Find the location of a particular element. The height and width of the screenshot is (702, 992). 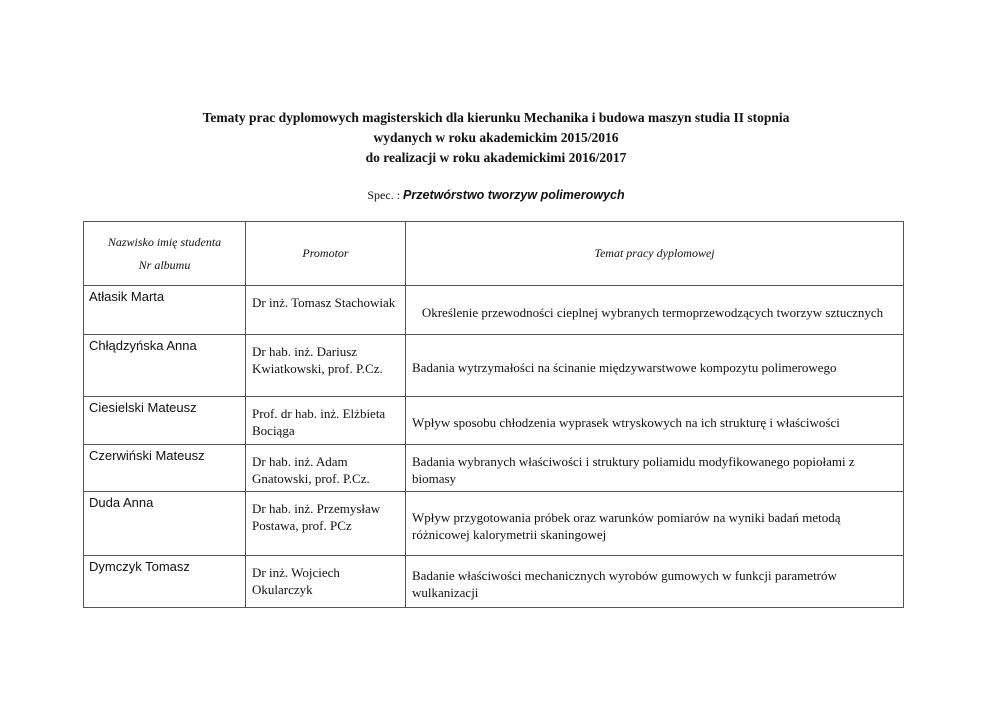

promotor: Prof. dr hab. inż. Elżbieta Bociąga is located at coordinates (325, 420).